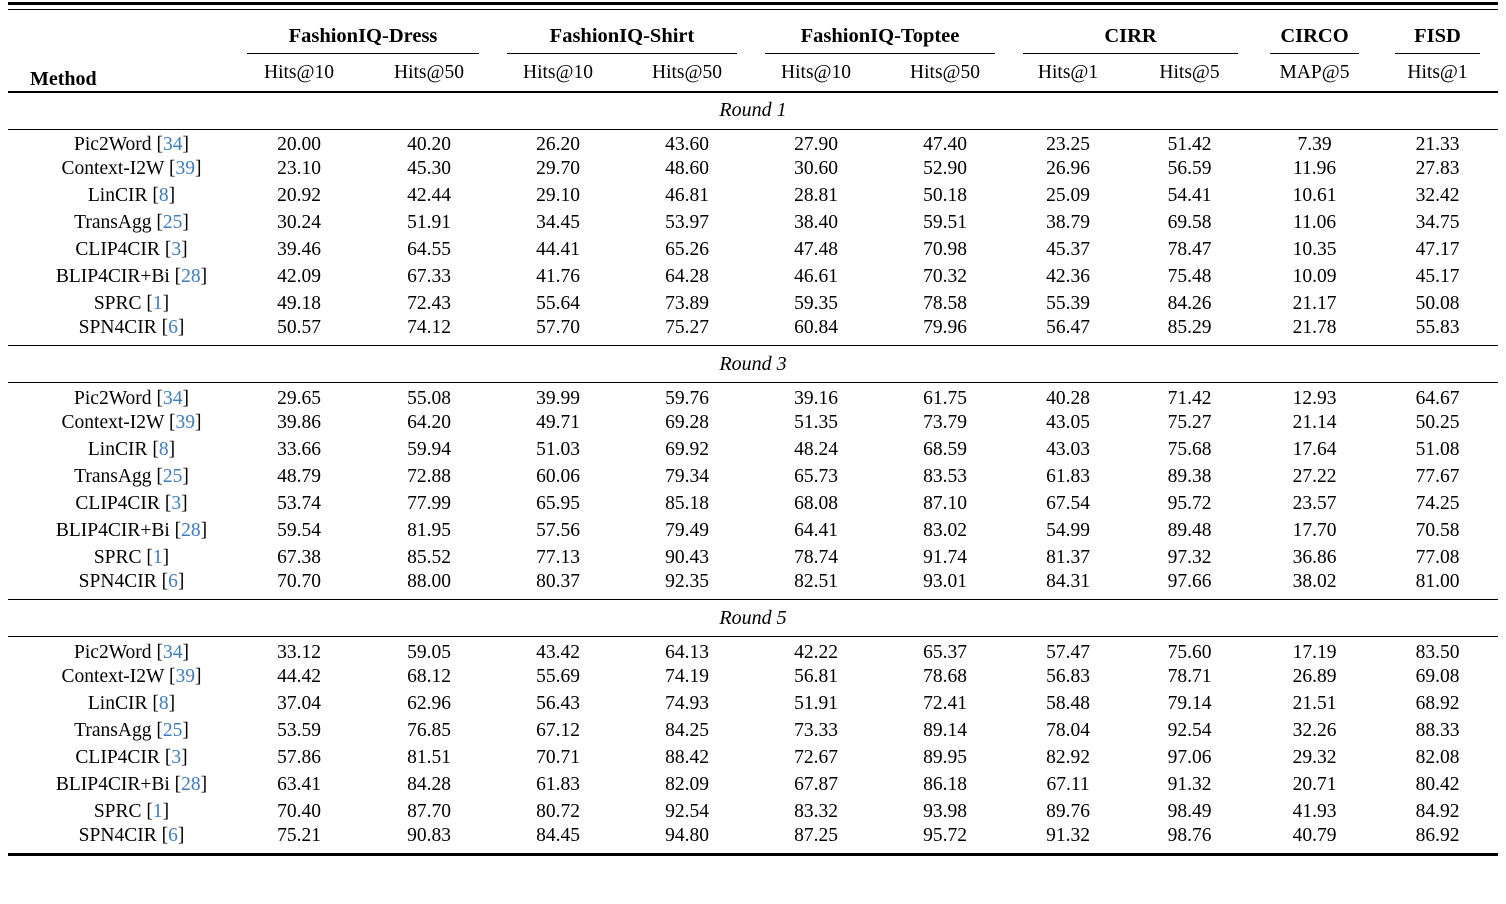  Describe the element at coordinates (687, 652) in the screenshot. I see `metric-value: 64.13` at that location.